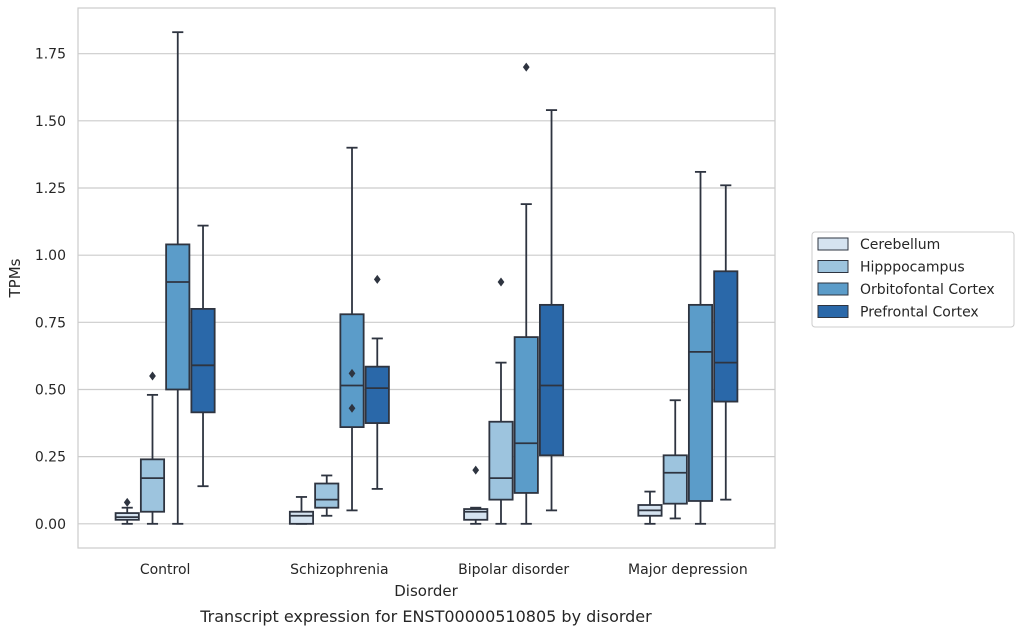  What do you see at coordinates (50, 390) in the screenshot?
I see `y-tick-label-2: 0.50` at bounding box center [50, 390].